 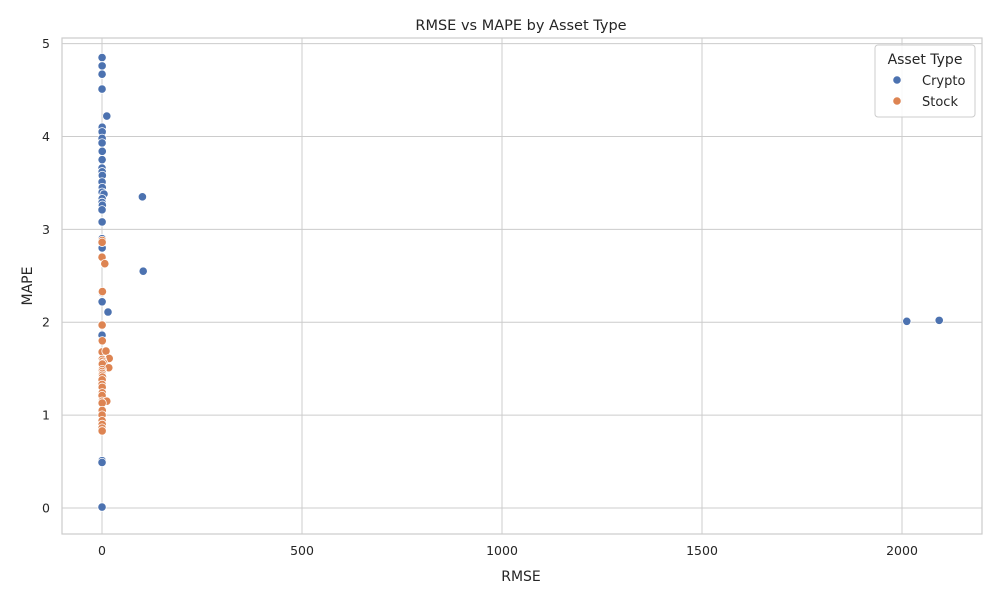 I want to click on x-tick-label: 1500, so click(x=702, y=550).